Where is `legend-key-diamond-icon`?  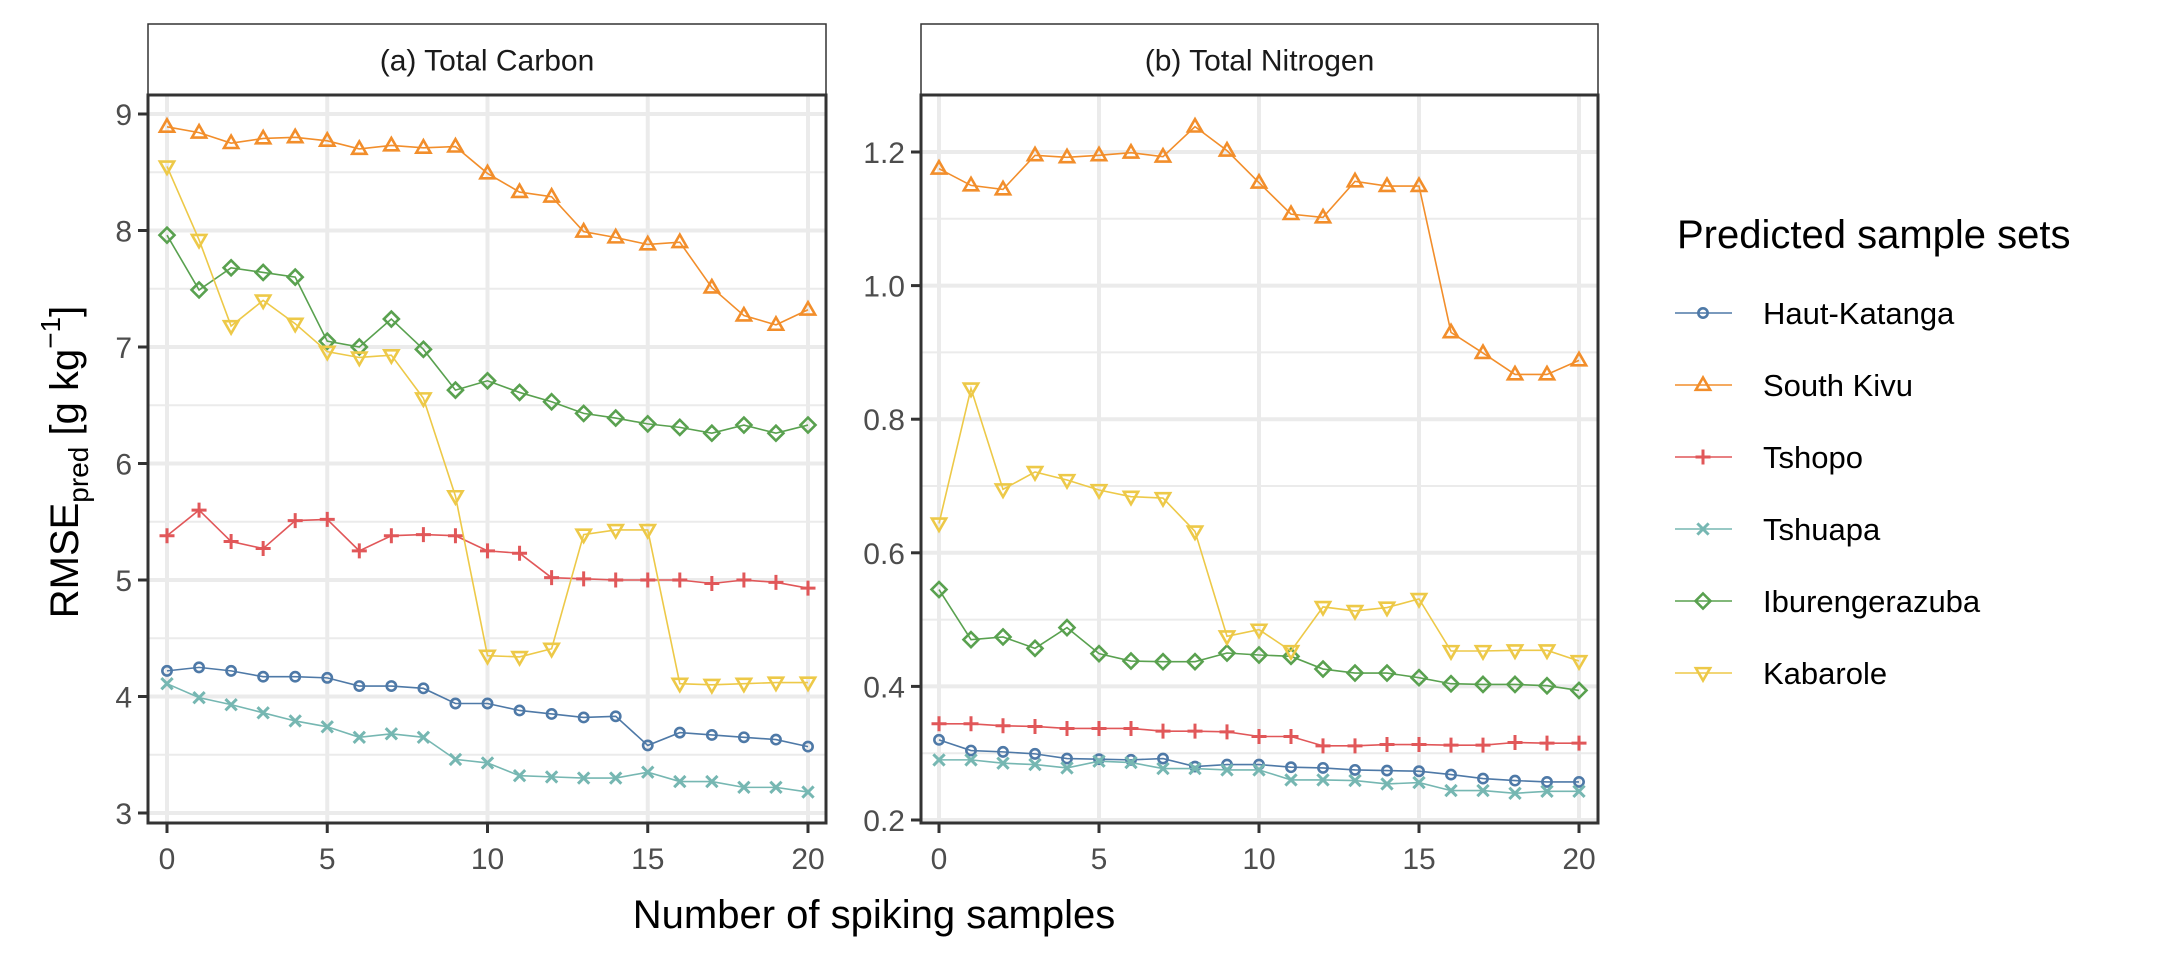 legend-key-diamond-icon is located at coordinates (1703, 601).